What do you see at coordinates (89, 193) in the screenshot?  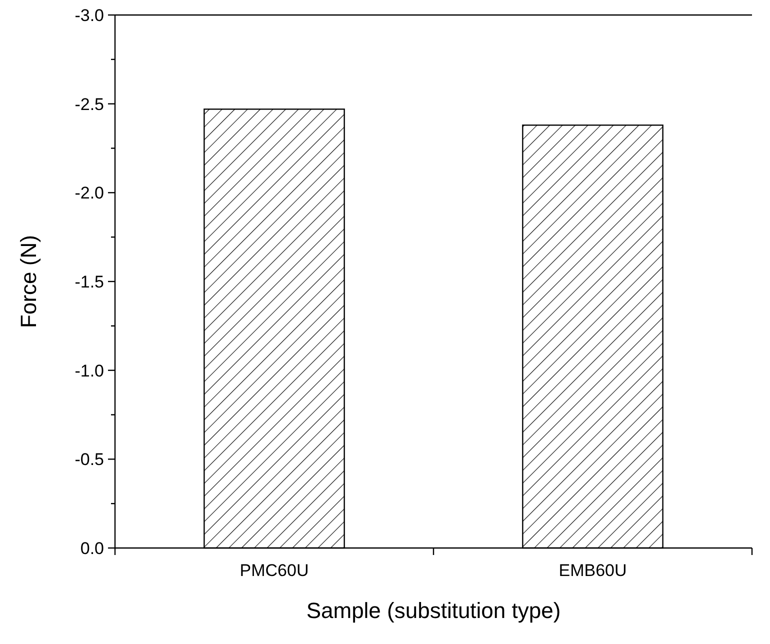 I see `y-tick-label: -2.0` at bounding box center [89, 193].